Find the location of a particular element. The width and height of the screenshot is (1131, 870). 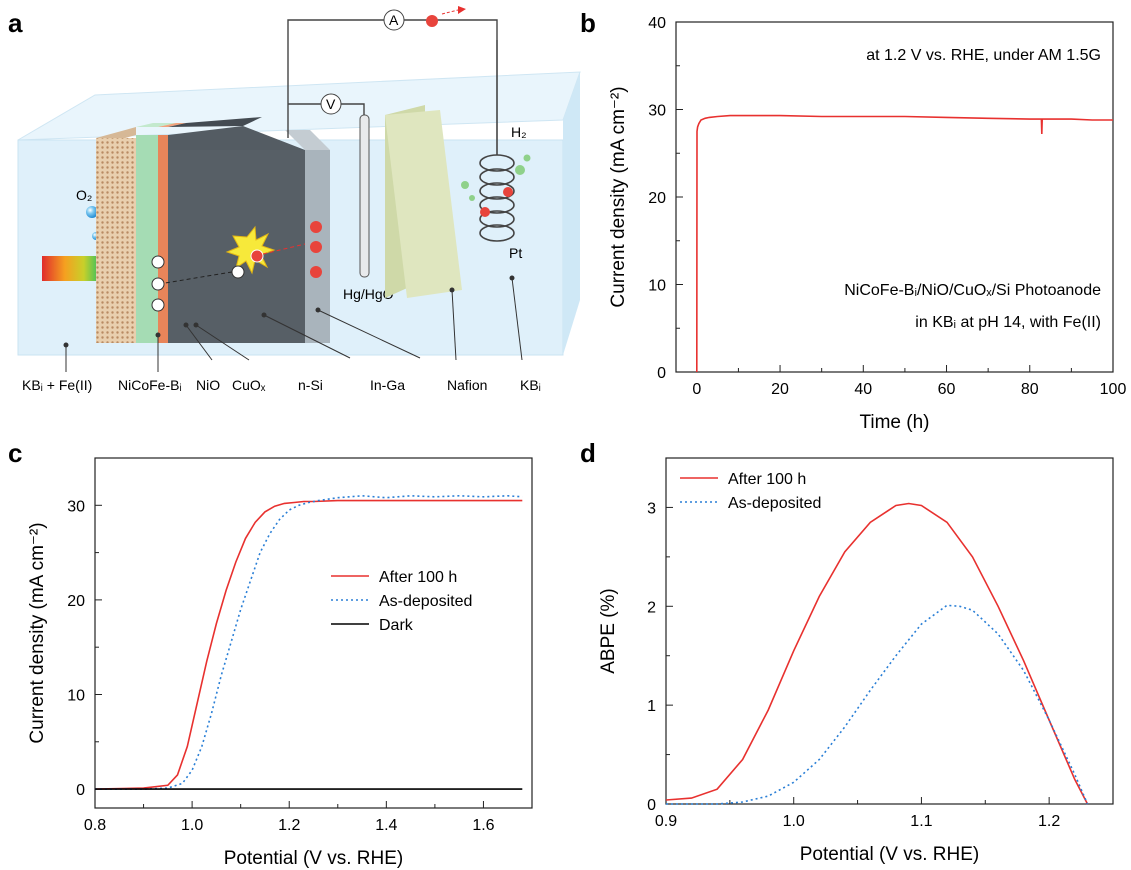

x-tick-label: 0.8 is located at coordinates (95, 825).